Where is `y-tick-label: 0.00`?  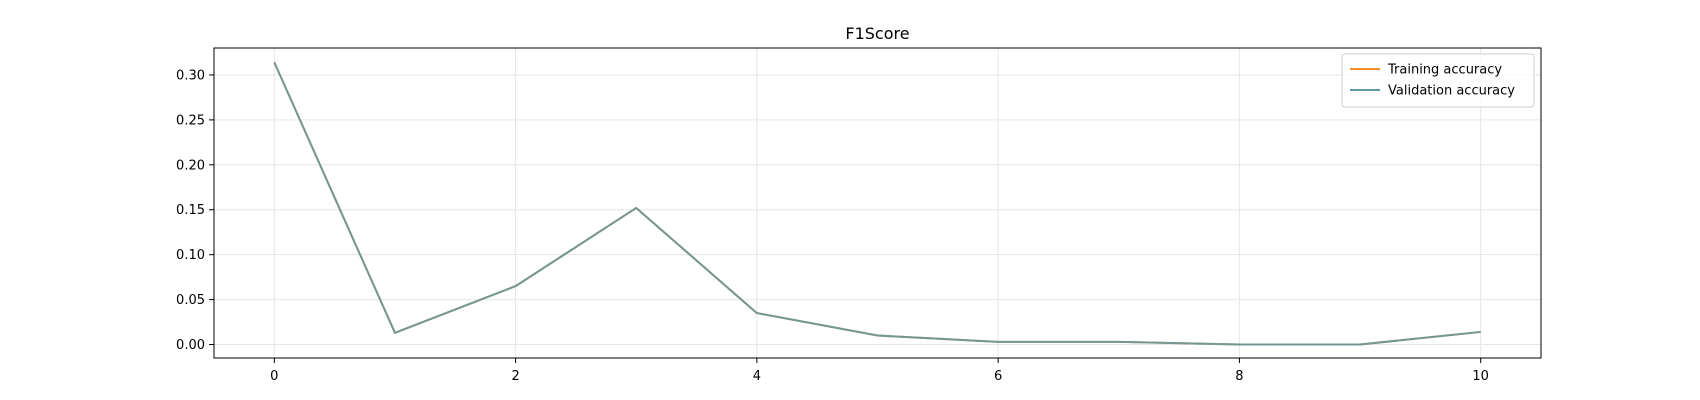 y-tick-label: 0.00 is located at coordinates (190, 345).